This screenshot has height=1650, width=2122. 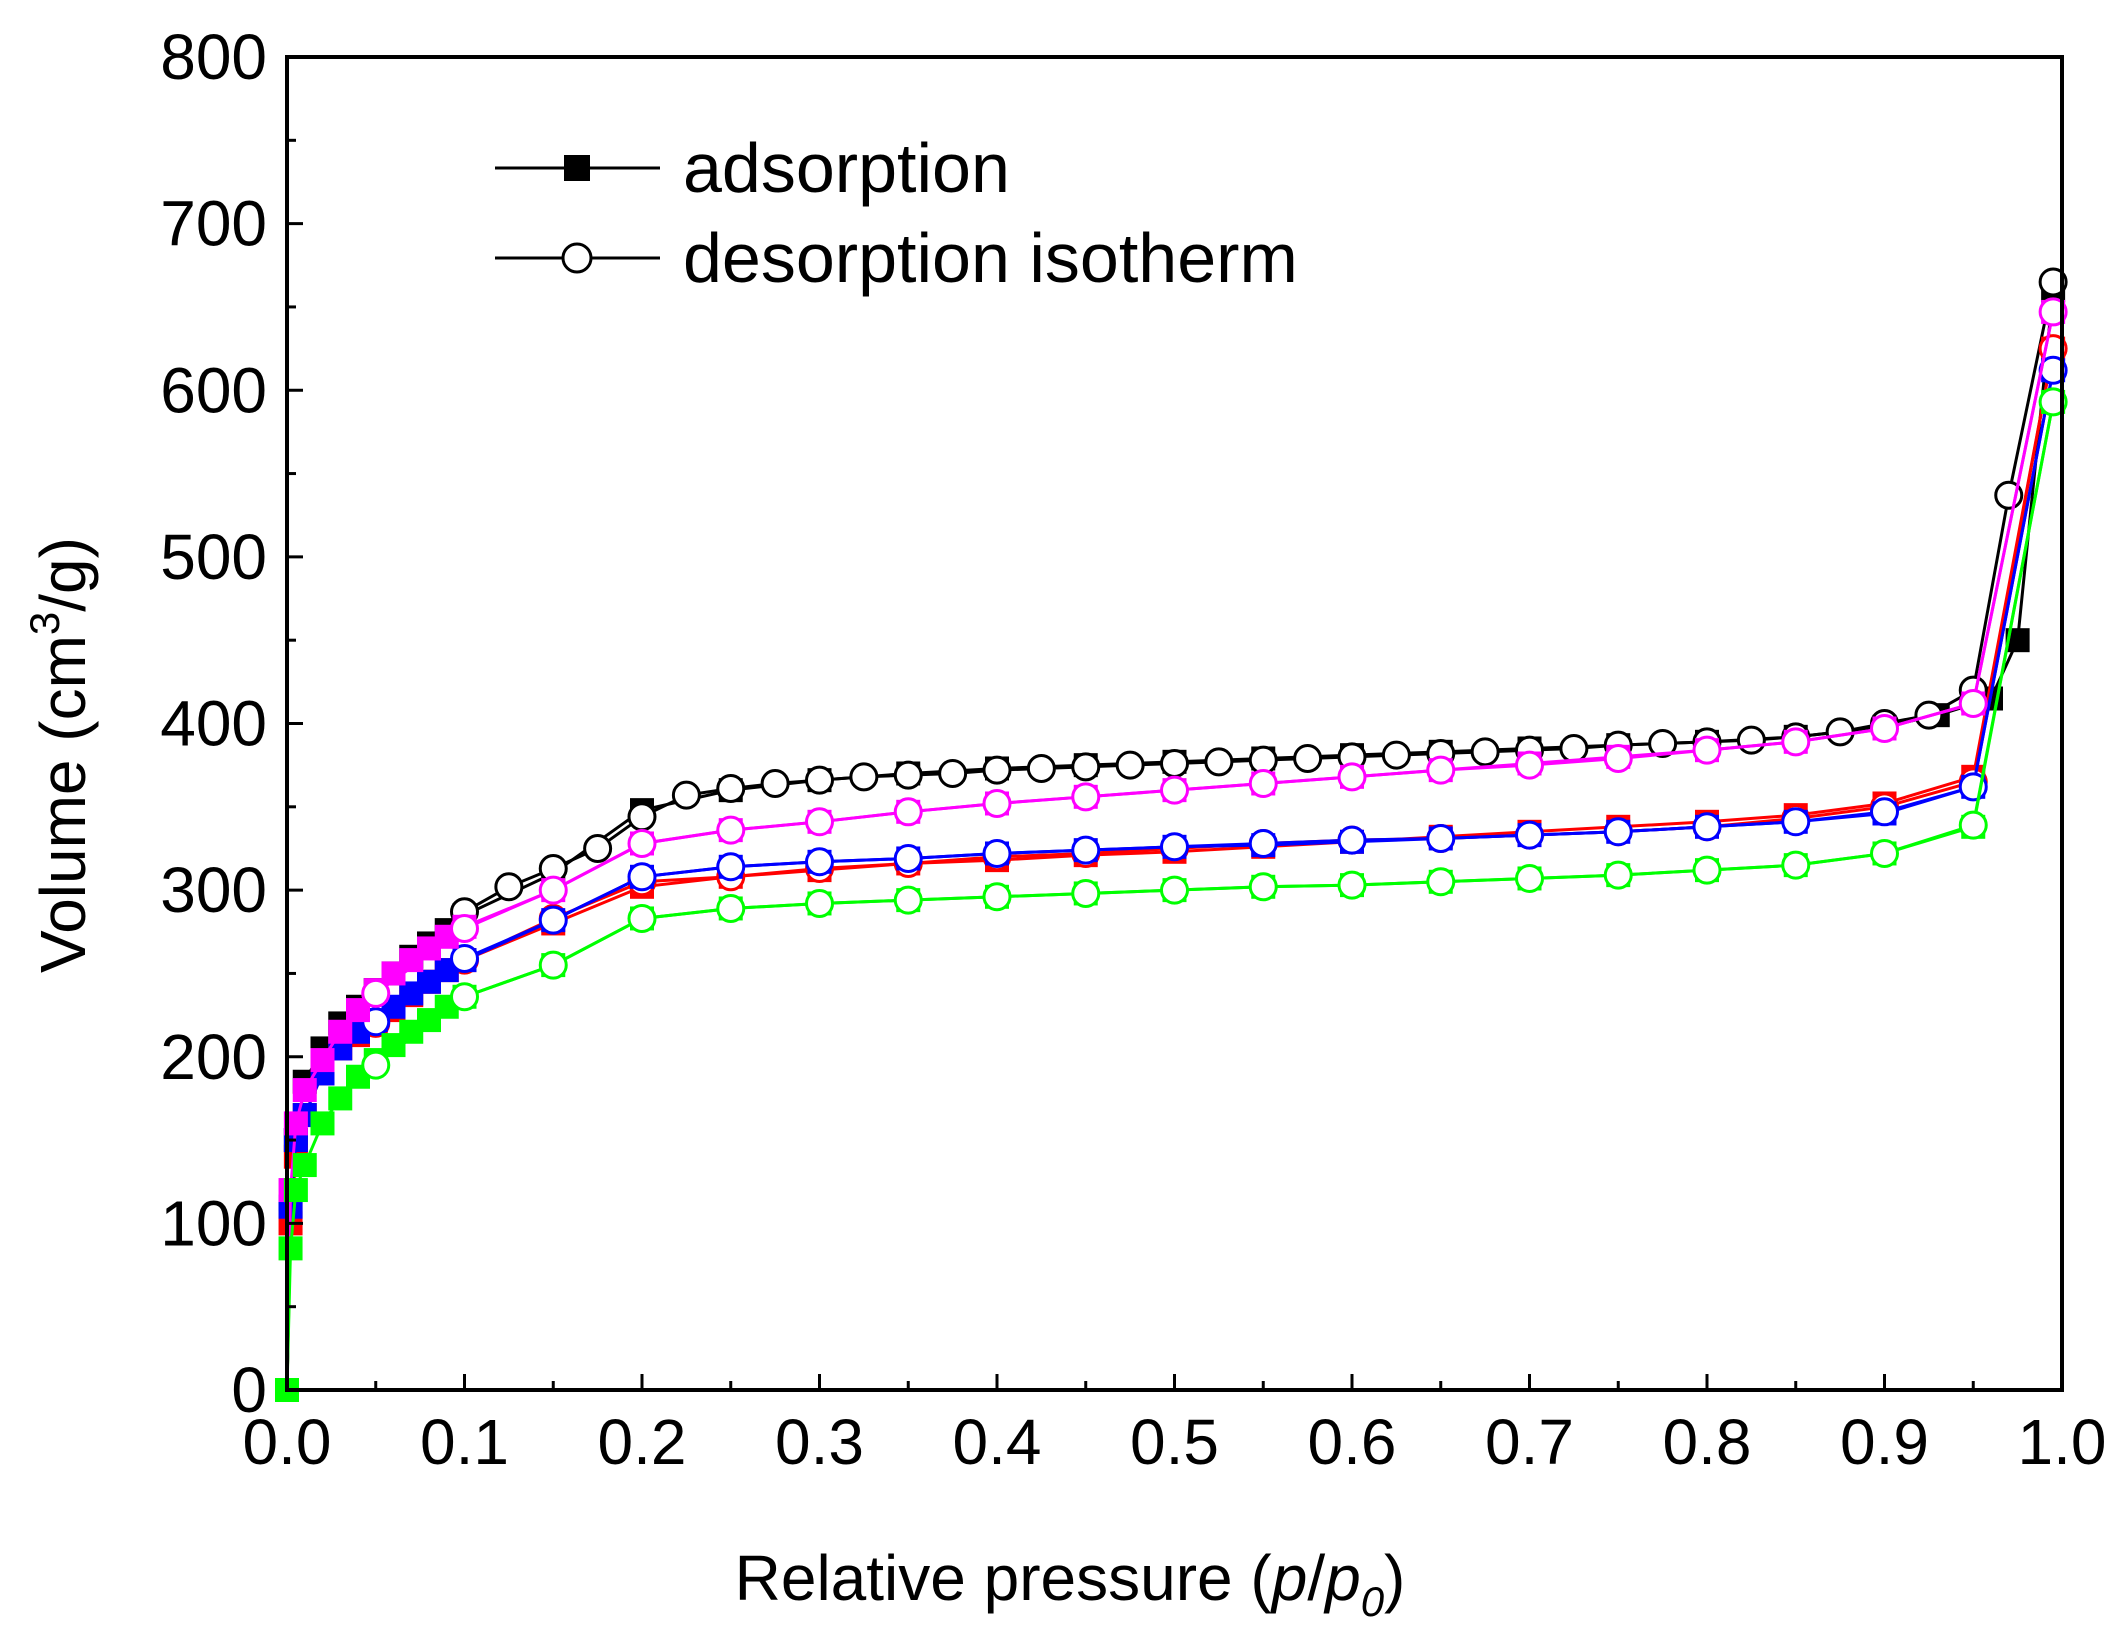 What do you see at coordinates (213, 224) in the screenshot?
I see `y-tick-label: 700` at bounding box center [213, 224].